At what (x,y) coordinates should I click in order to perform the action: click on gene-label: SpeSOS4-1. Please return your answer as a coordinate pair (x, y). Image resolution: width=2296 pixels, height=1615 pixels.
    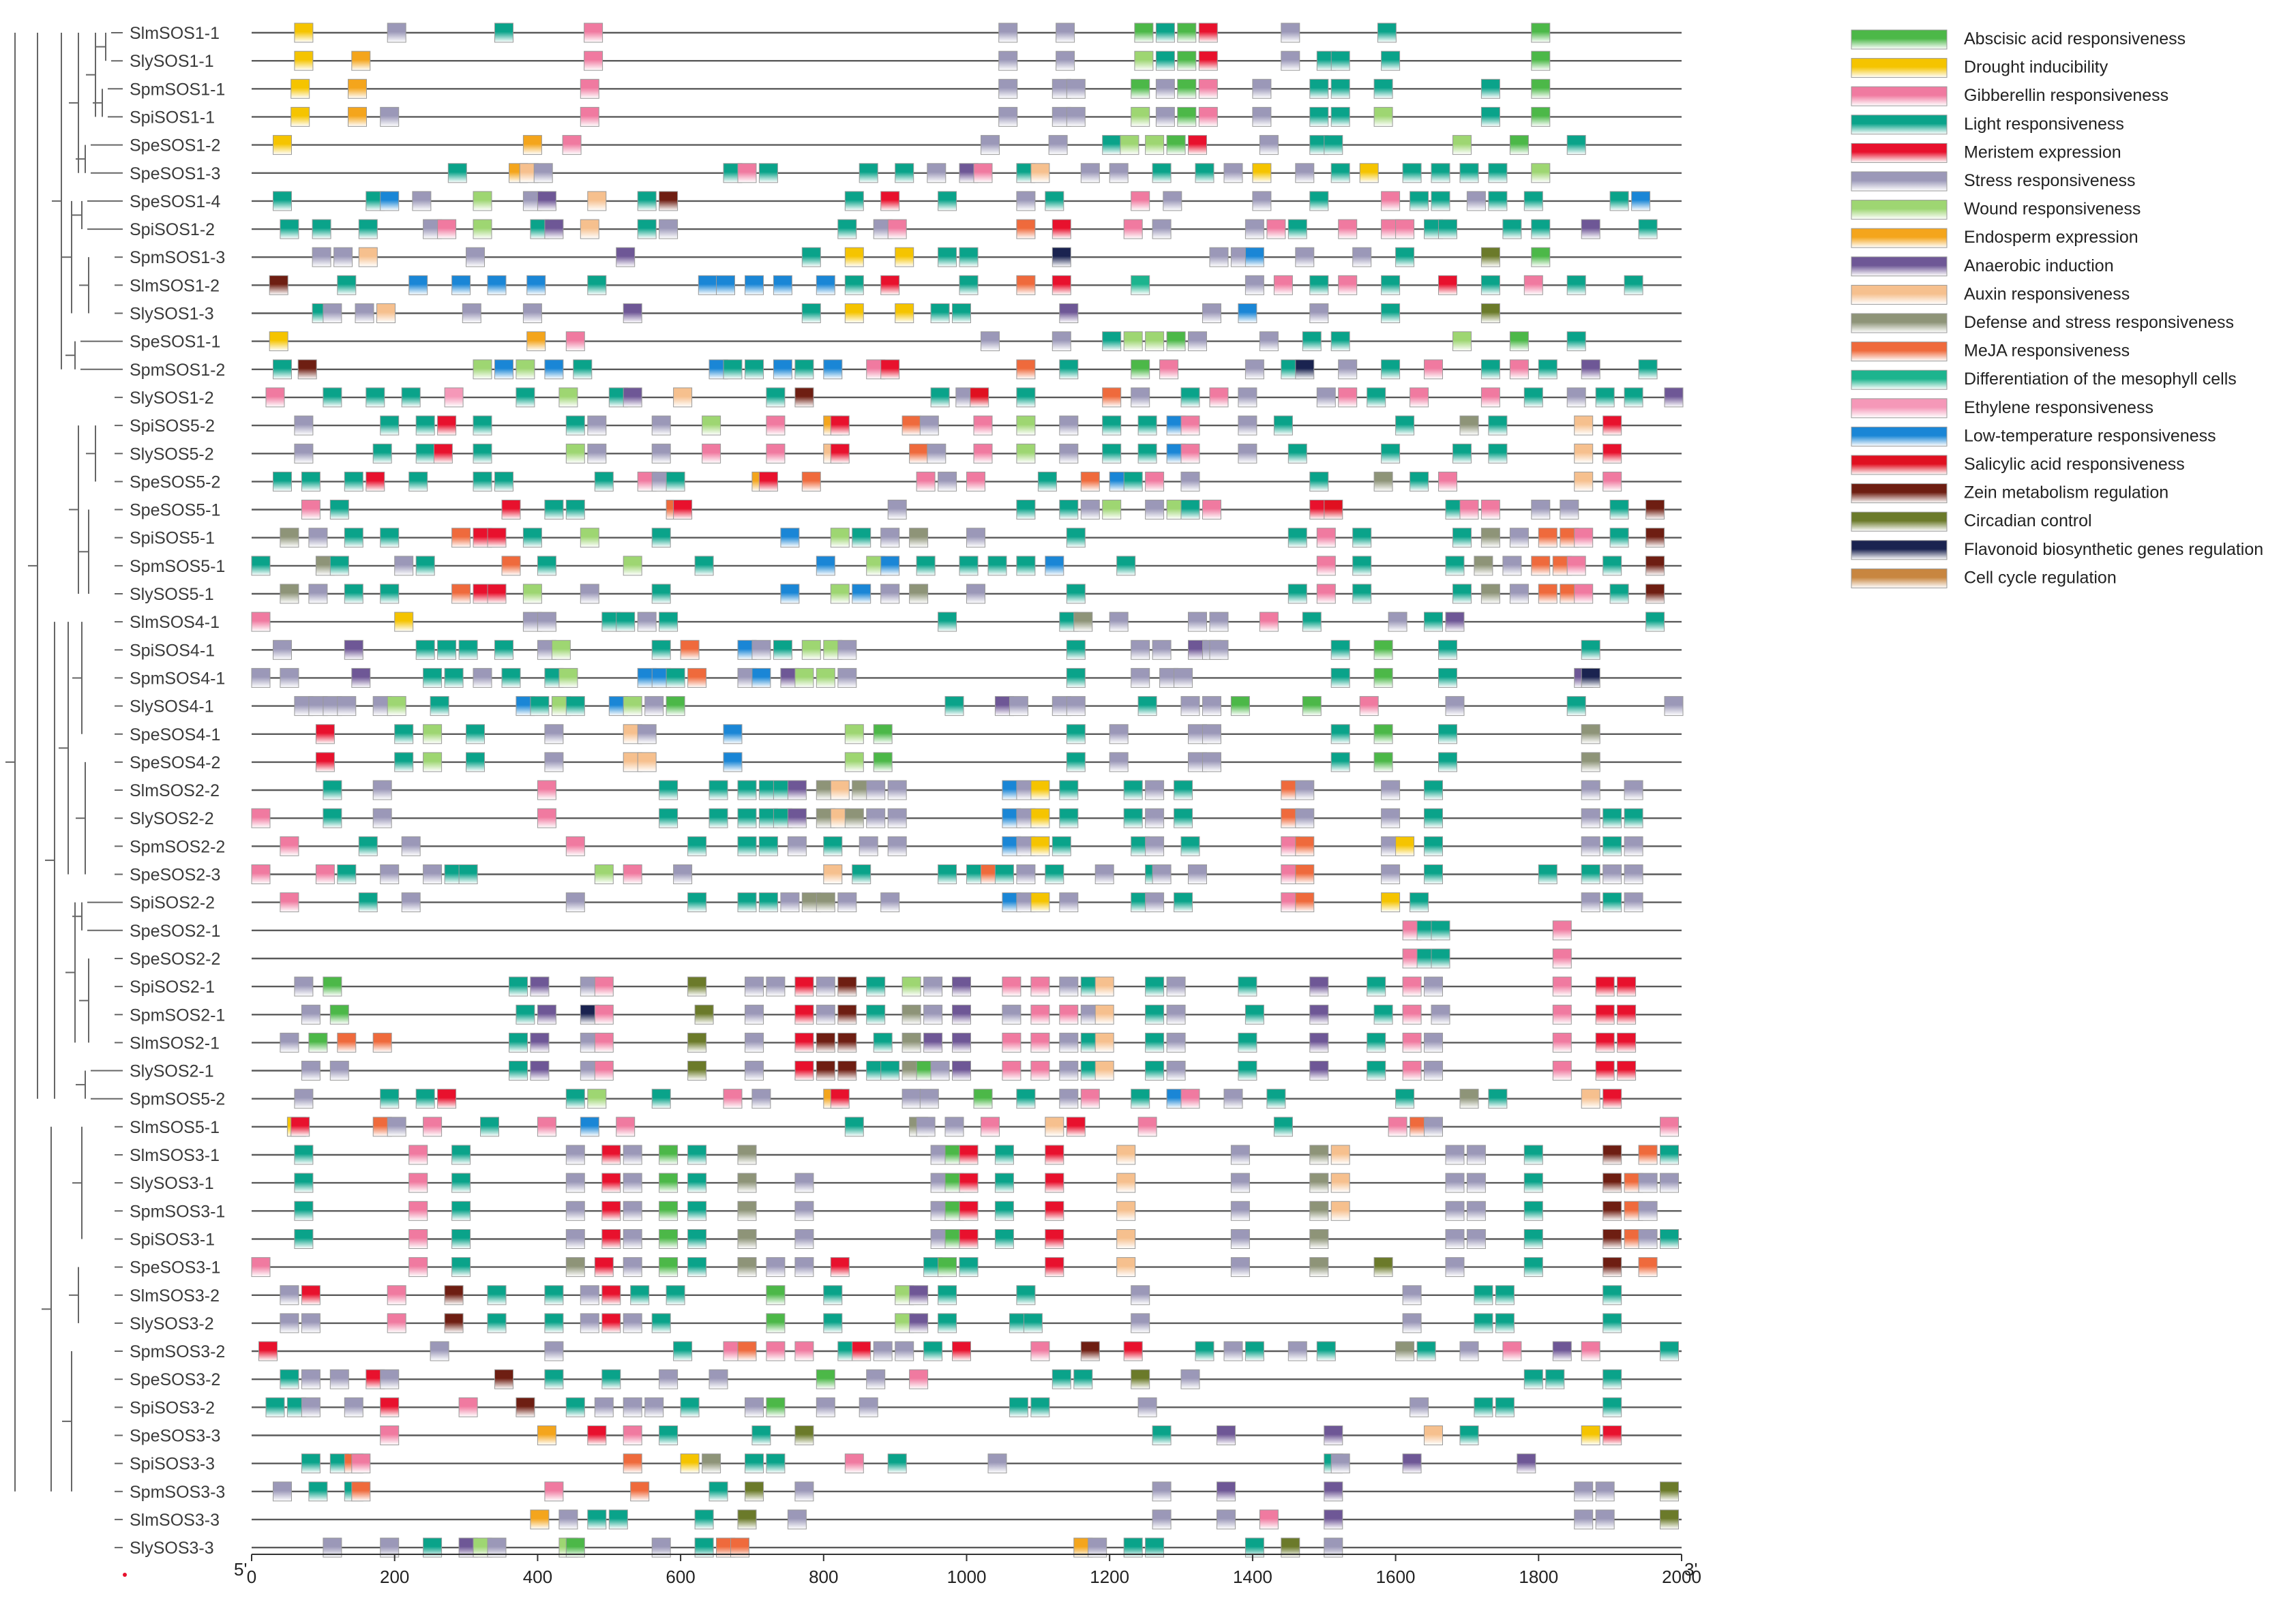
    Looking at the image, I should click on (175, 735).